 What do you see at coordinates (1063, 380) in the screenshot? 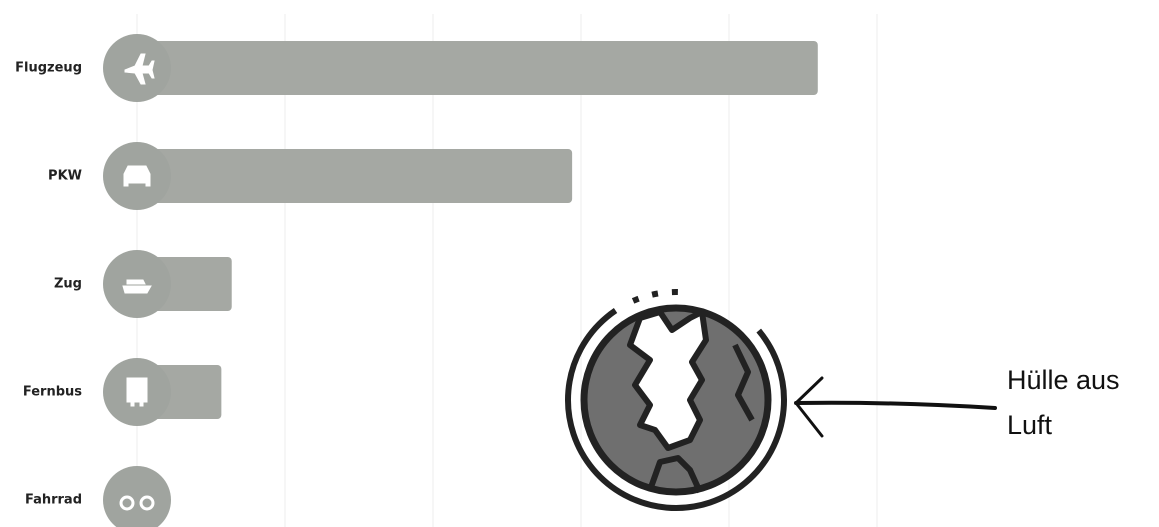
I see `annotation: Hülle aus` at bounding box center [1063, 380].